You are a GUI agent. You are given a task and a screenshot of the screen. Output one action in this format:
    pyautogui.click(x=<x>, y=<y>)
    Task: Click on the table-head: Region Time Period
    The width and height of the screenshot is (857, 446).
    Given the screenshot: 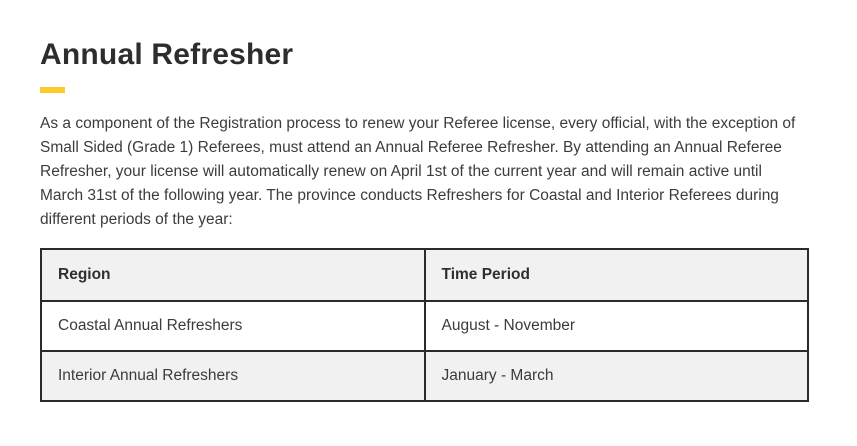 What is the action you would take?
    pyautogui.click(x=424, y=274)
    